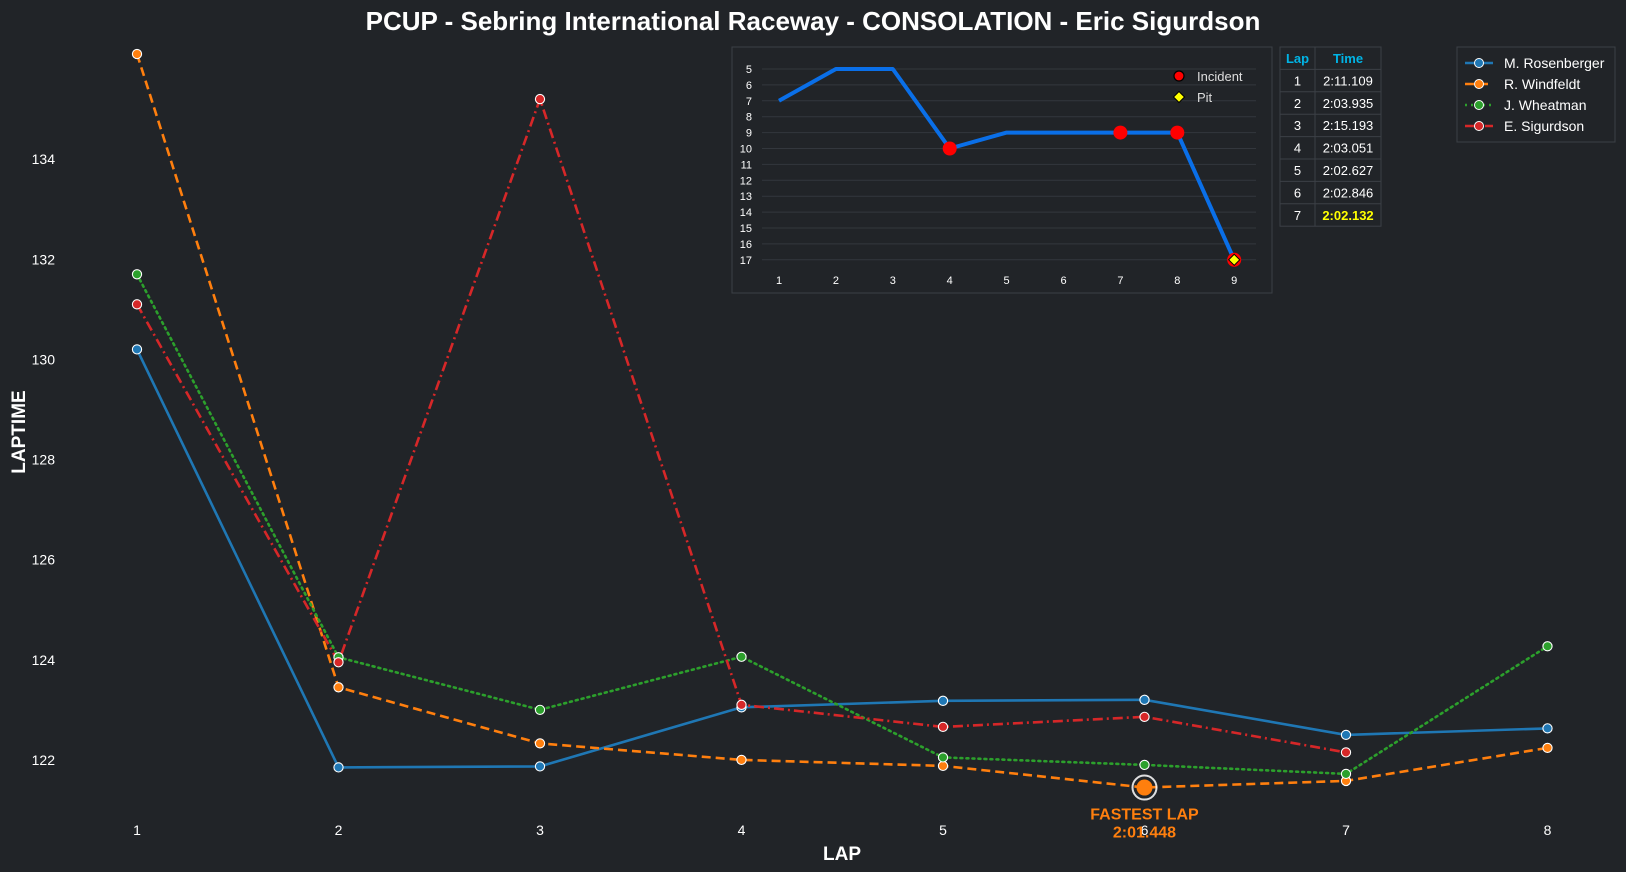 The image size is (1626, 872). What do you see at coordinates (749, 118) in the screenshot?
I see `inset-y-tick-label: 8` at bounding box center [749, 118].